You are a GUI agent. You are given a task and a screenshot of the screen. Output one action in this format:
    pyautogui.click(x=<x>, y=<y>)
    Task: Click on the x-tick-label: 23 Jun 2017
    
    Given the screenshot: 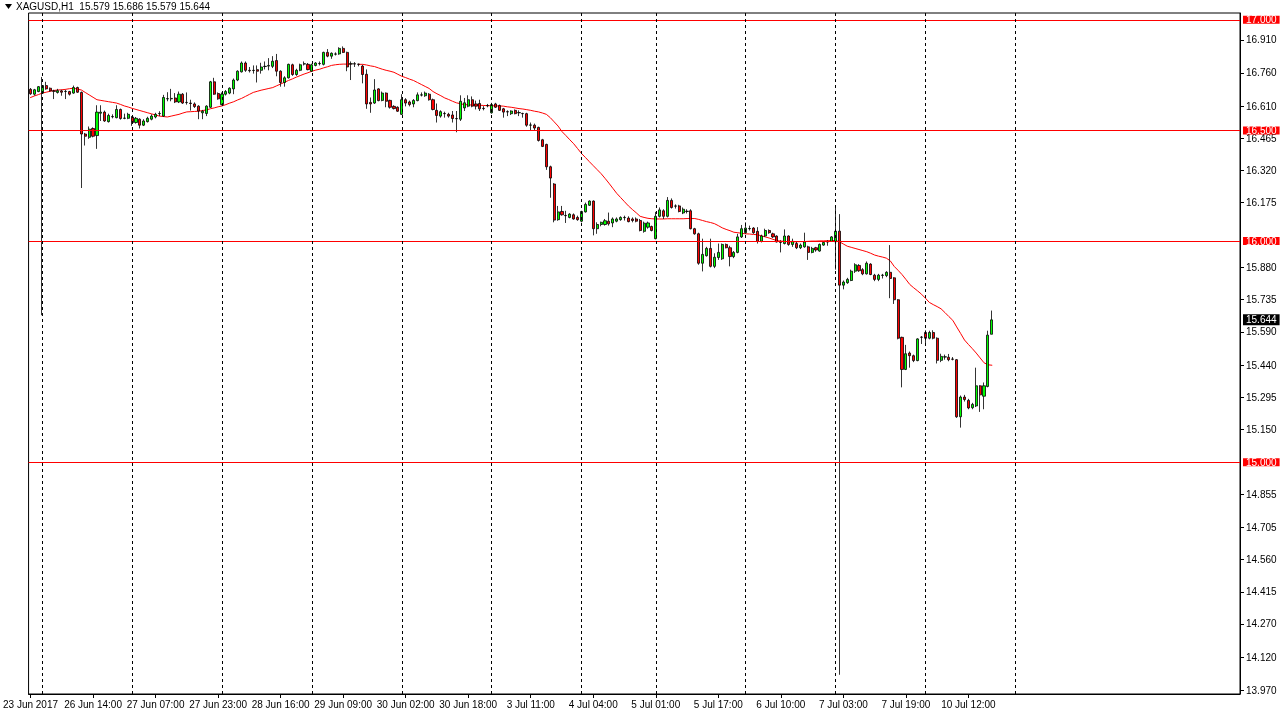 What is the action you would take?
    pyautogui.click(x=30, y=704)
    